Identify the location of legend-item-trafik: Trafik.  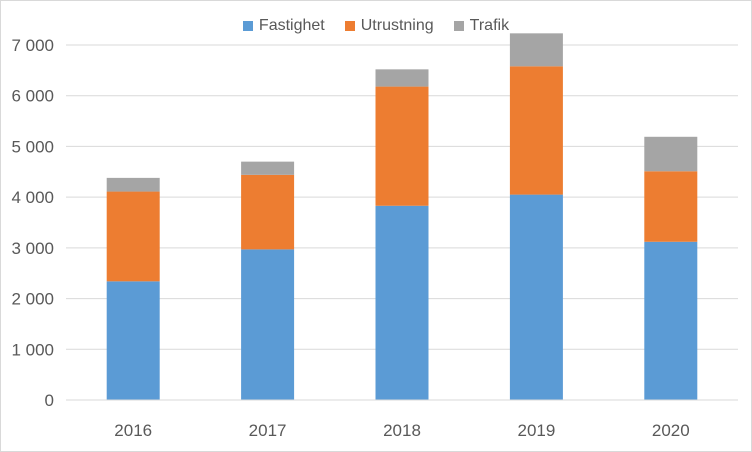
(481, 26).